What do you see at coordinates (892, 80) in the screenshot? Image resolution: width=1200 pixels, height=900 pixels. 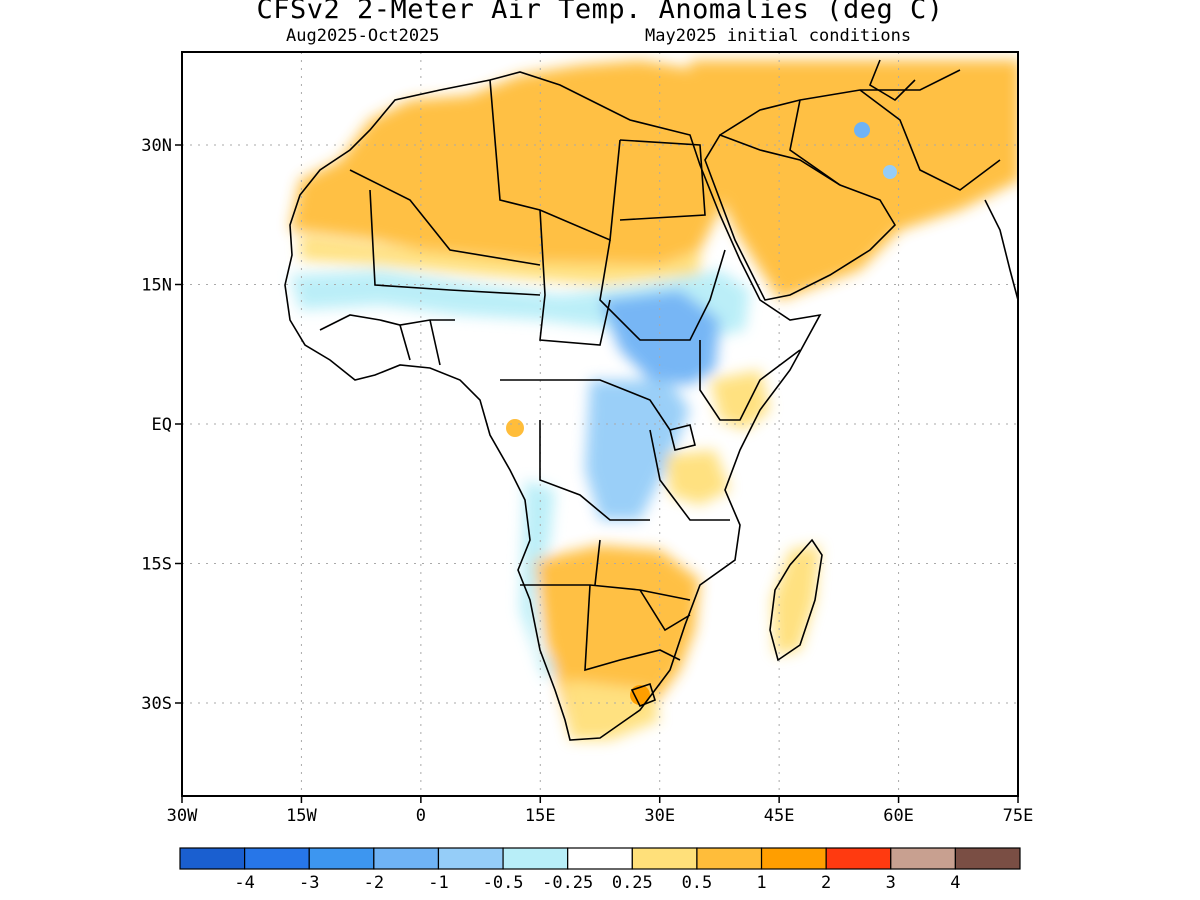 I see `border-caspian` at bounding box center [892, 80].